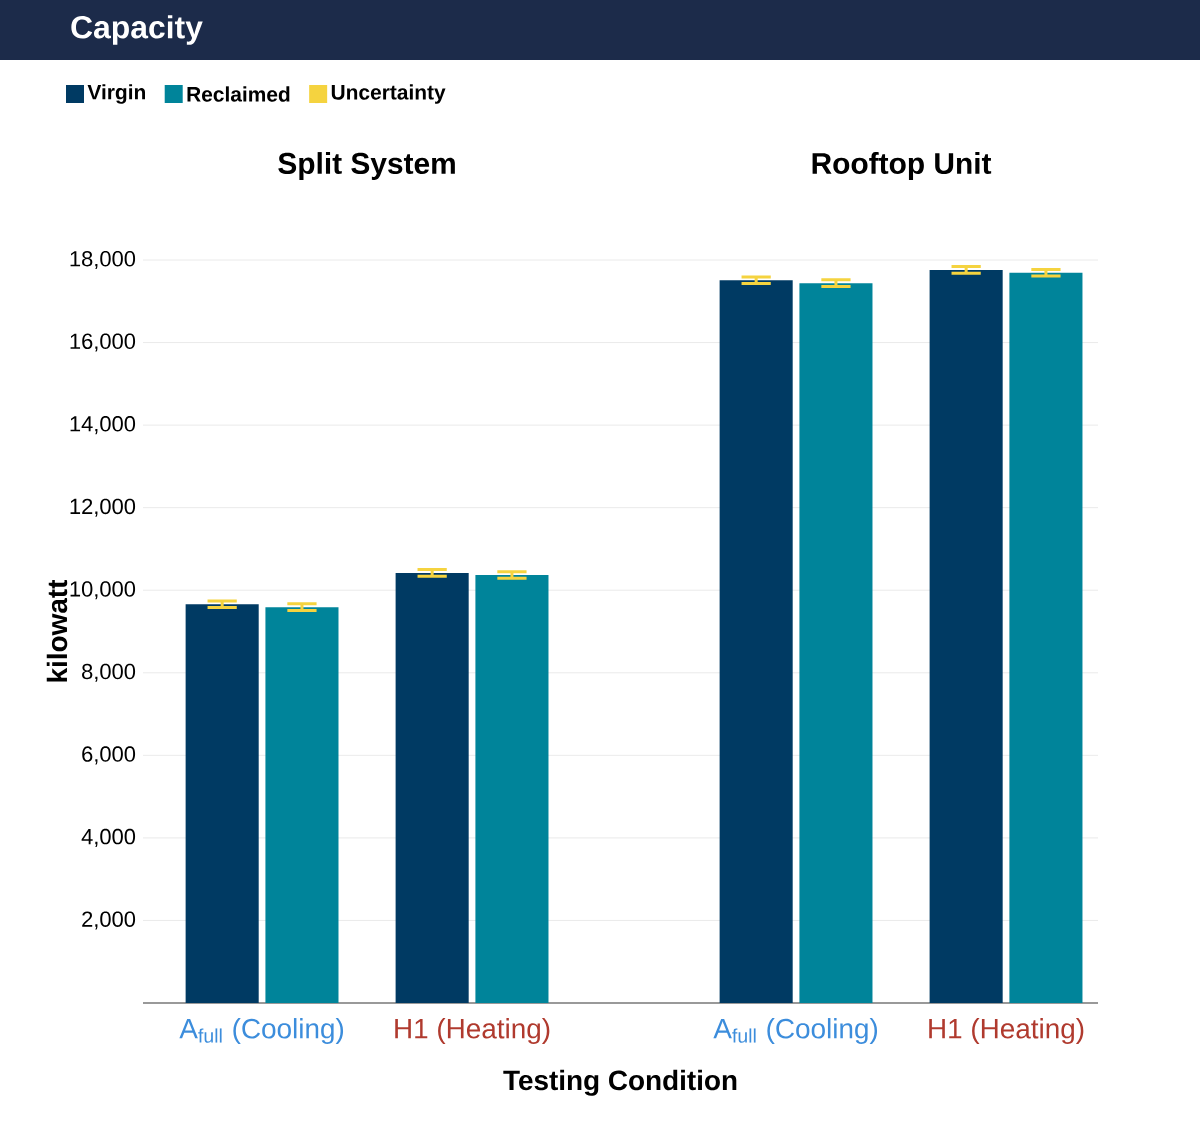 Image resolution: width=1200 pixels, height=1135 pixels. Describe the element at coordinates (57, 630) in the screenshot. I see `y-axis-title: kilowatt` at that location.